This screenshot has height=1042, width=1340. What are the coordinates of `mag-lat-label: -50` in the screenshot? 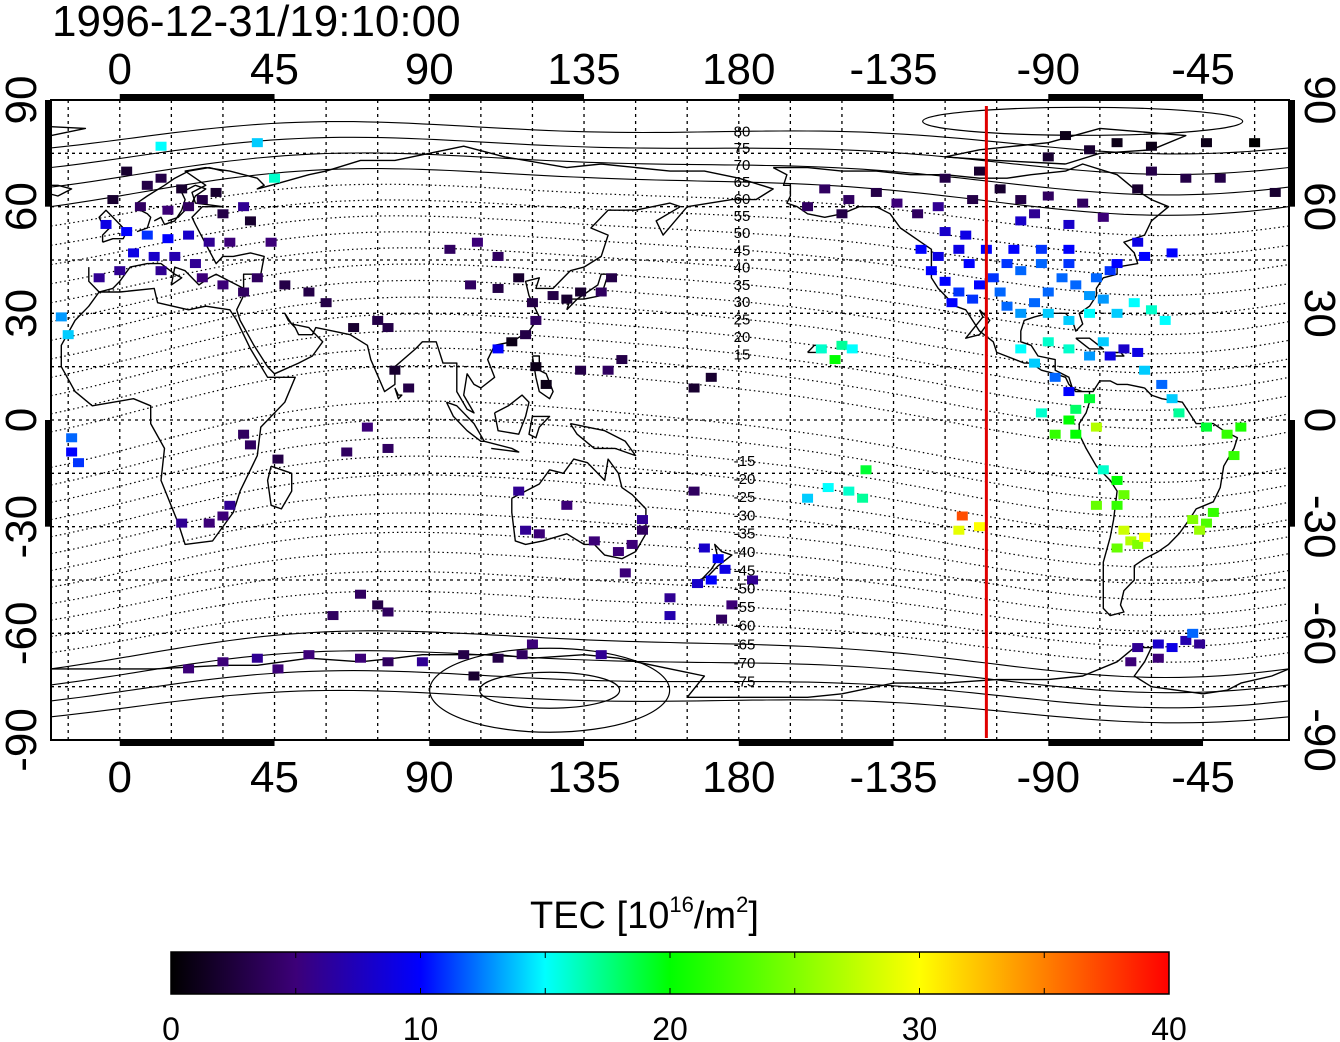 It's located at (745, 589).